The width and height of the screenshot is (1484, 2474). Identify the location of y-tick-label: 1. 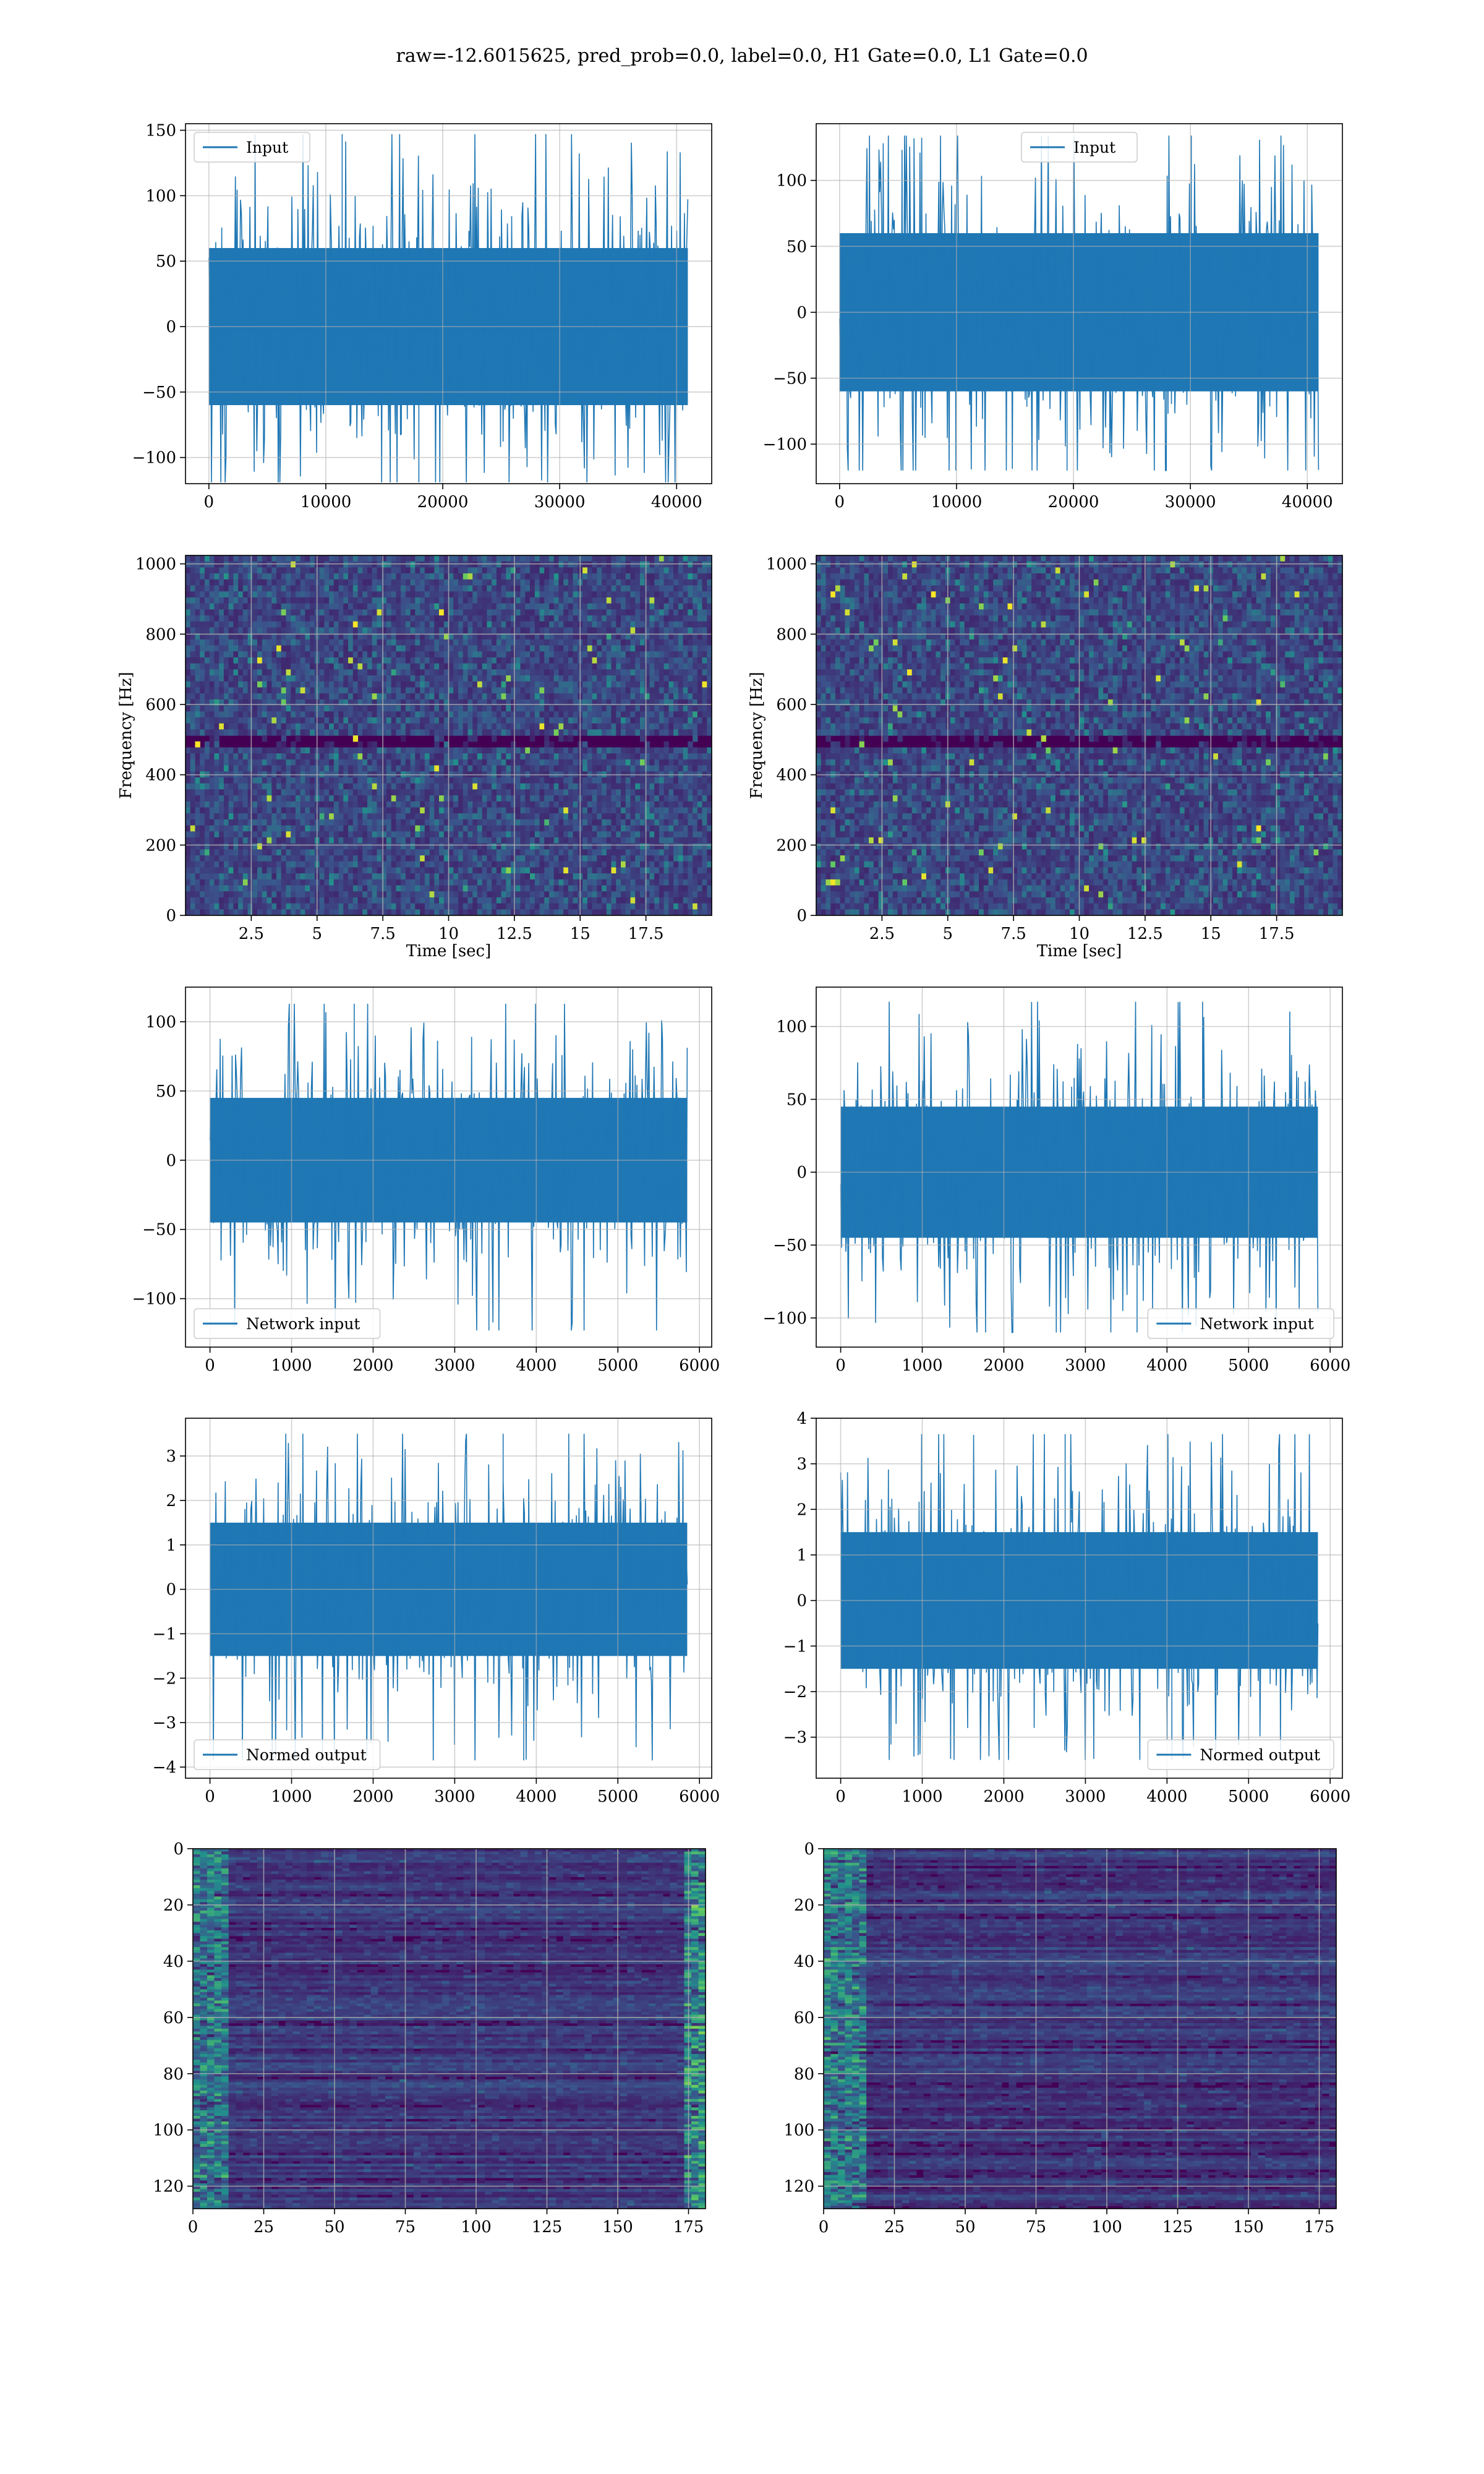
(171, 1545).